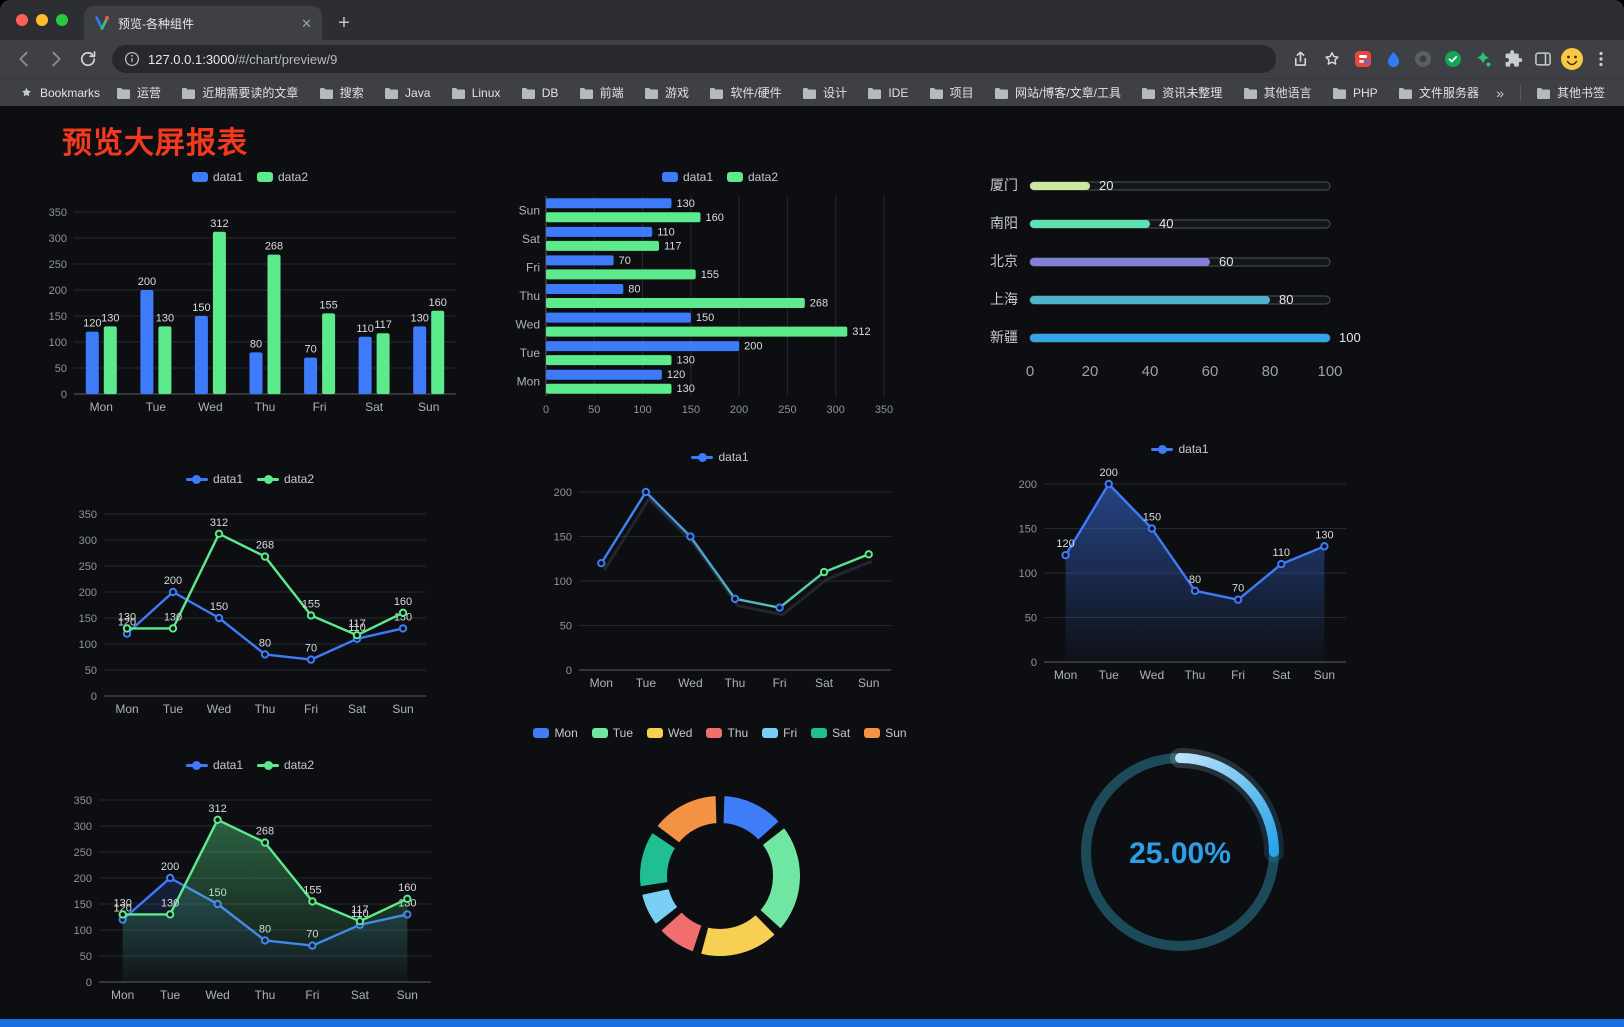 The width and height of the screenshot is (1624, 1027). Describe the element at coordinates (24, 59) in the screenshot. I see `back-button` at that location.